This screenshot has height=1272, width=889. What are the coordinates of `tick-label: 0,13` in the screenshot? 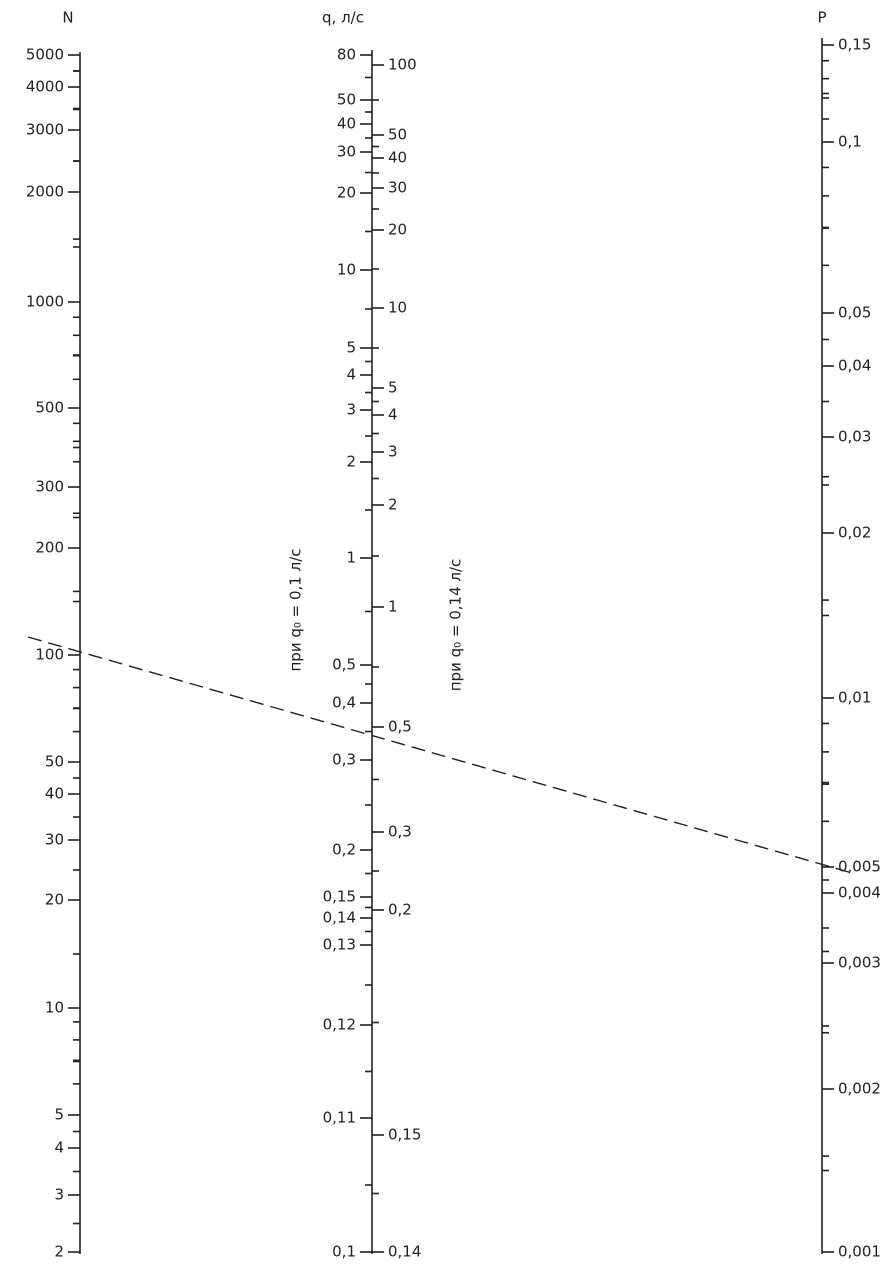 It's located at (339, 945).